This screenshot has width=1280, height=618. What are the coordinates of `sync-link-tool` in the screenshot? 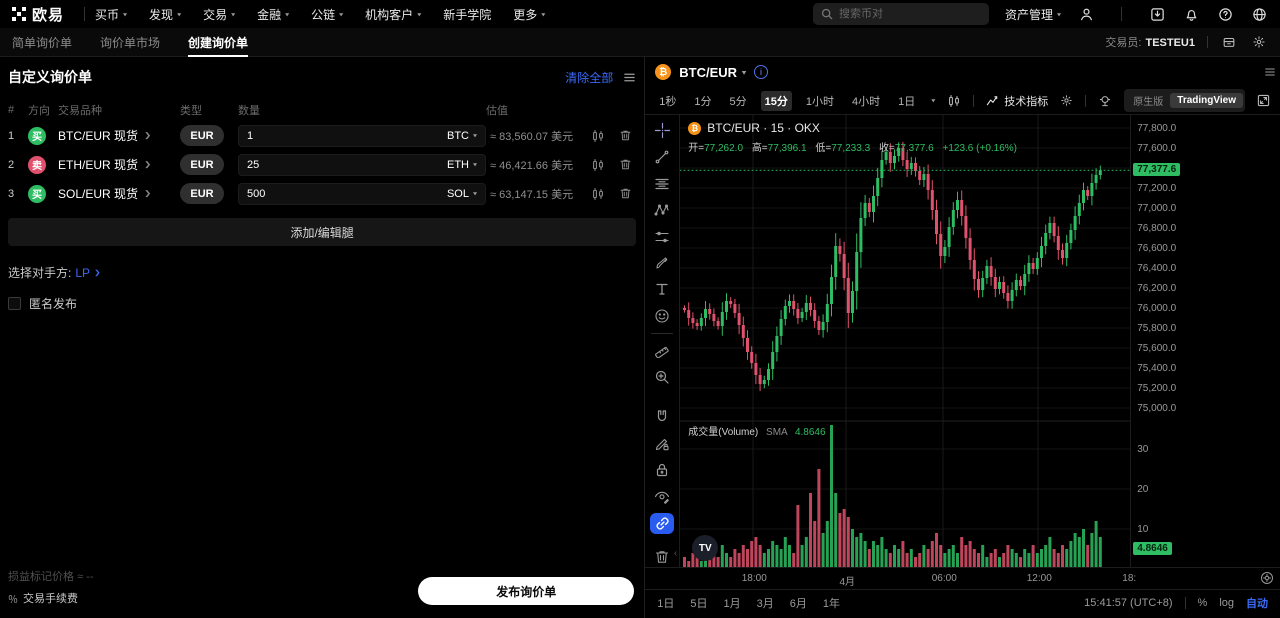 It's located at (662, 524).